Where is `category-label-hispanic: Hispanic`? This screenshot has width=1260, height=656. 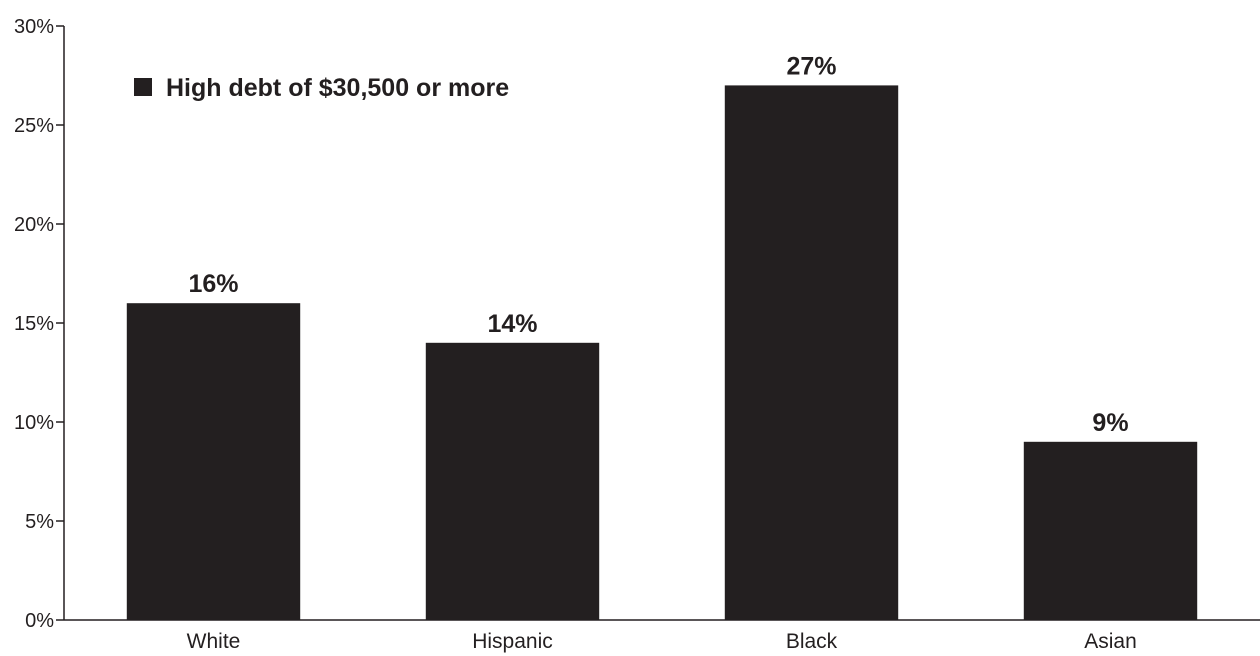 category-label-hispanic: Hispanic is located at coordinates (512, 641).